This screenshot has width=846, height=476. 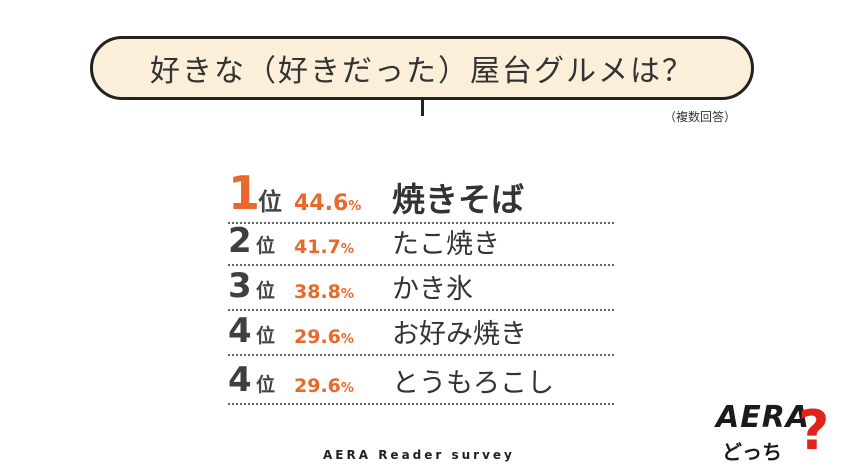 I want to click on percent-number: 41.7, so click(x=317, y=247).